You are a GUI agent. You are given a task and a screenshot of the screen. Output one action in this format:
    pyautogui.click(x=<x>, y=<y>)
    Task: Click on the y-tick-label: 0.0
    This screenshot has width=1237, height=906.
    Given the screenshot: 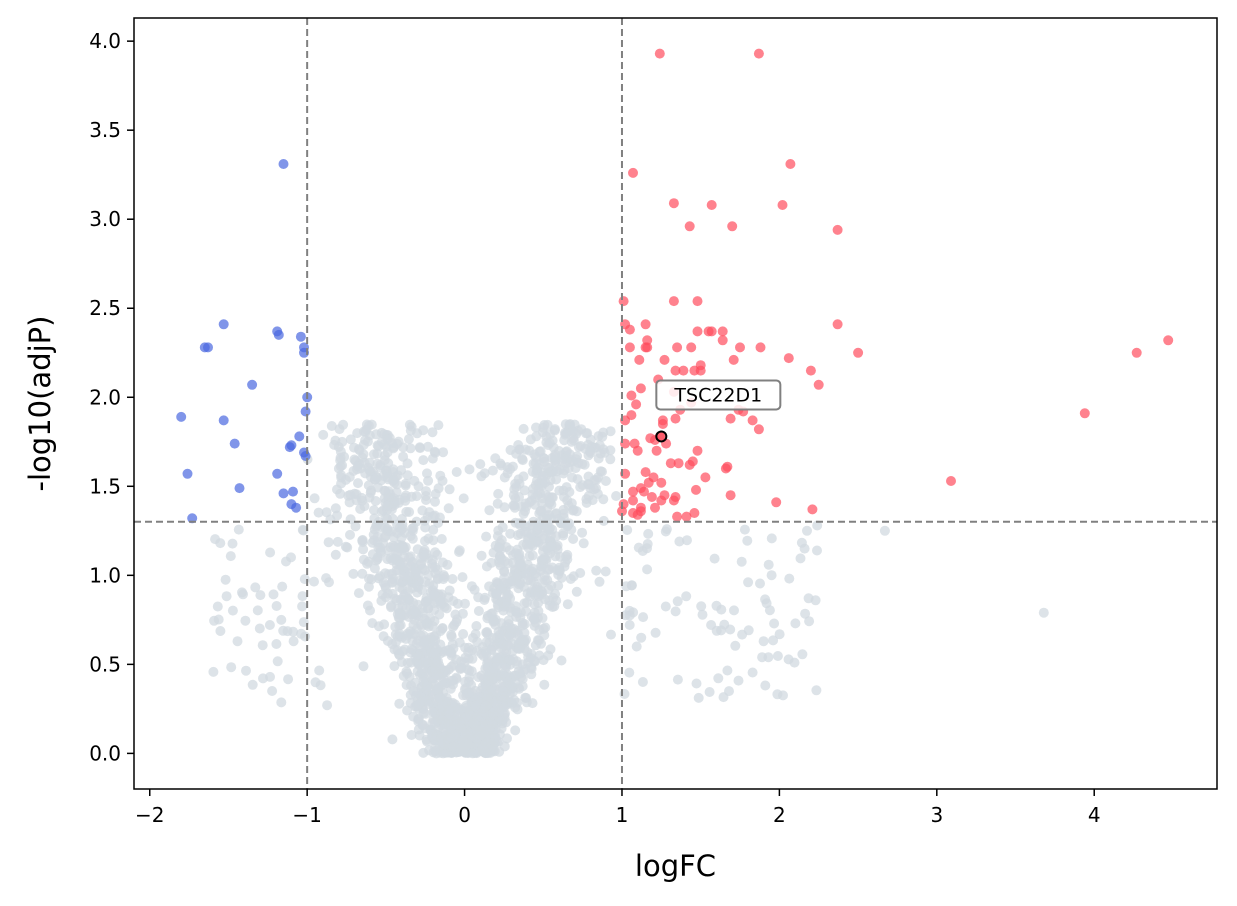 What is the action you would take?
    pyautogui.click(x=105, y=753)
    